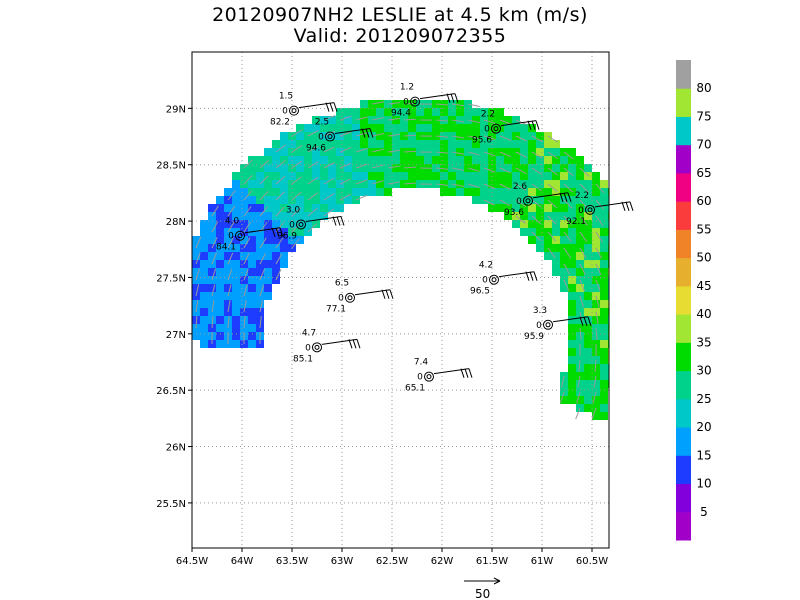 The width and height of the screenshot is (800, 600). What do you see at coordinates (322, 123) in the screenshot?
I see `station-top-value: 2.5` at bounding box center [322, 123].